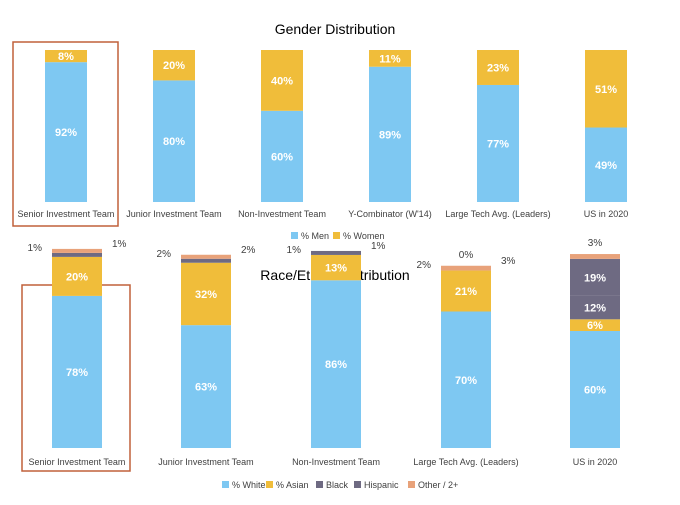  I want to click on gender-category-label-junior-investment-team: Junior Investment Team, so click(173, 214).